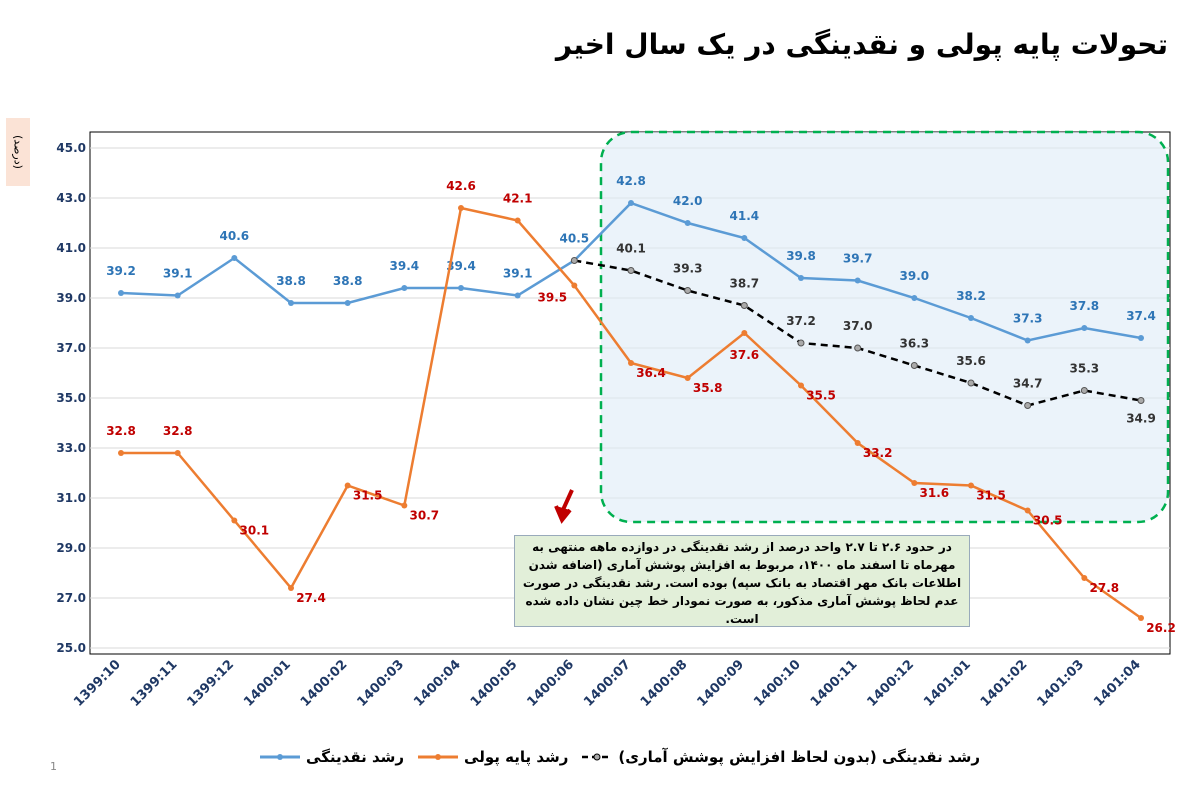 The image size is (1200, 800). I want to click on y-axis-label: (درصد), so click(18, 152).